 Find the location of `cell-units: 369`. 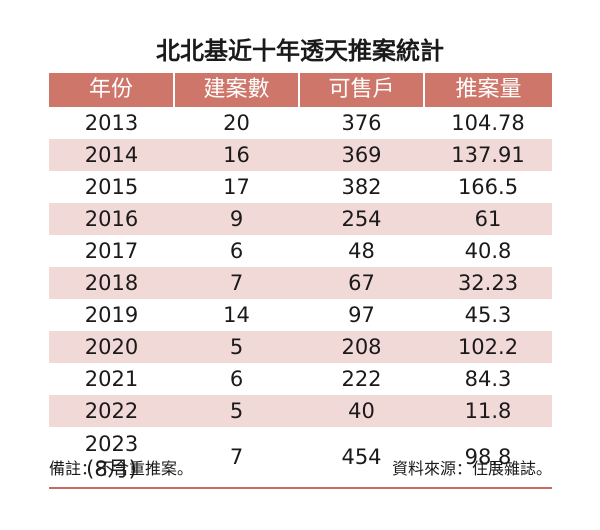

cell-units: 369 is located at coordinates (361, 155).